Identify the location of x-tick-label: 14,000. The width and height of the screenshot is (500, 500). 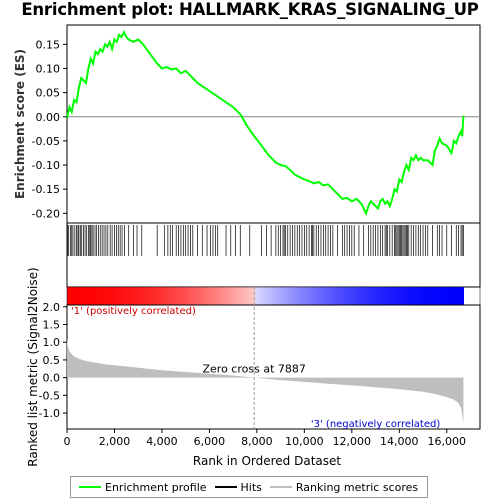
(399, 441).